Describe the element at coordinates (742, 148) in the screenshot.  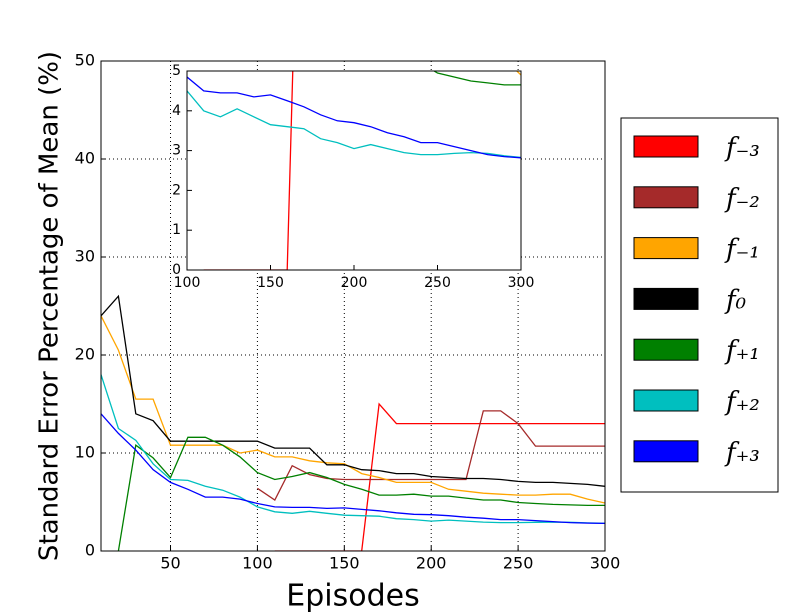
I see `legend-label: f₋₃` at that location.